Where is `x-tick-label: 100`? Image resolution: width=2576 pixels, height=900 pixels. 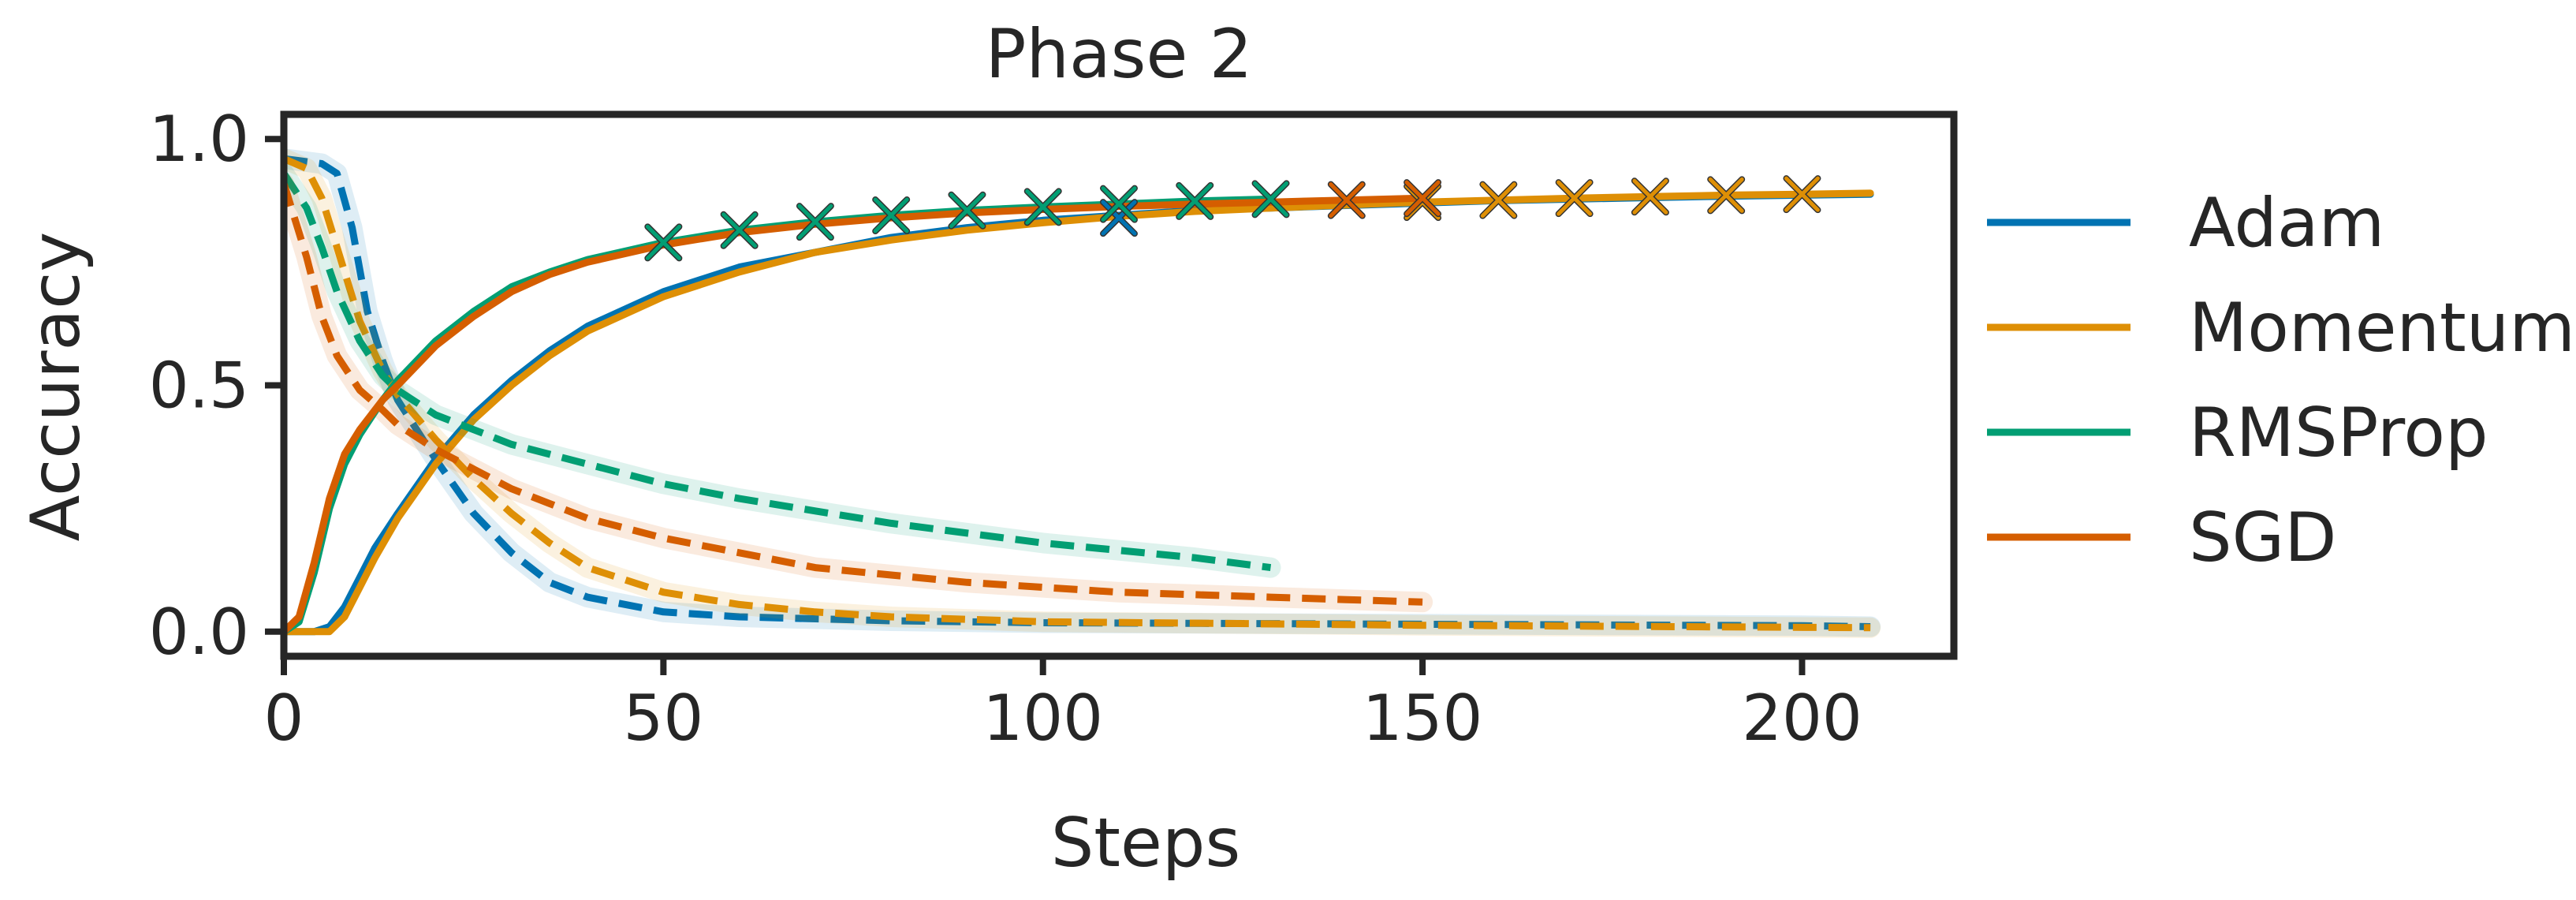 x-tick-label: 100 is located at coordinates (1042, 718).